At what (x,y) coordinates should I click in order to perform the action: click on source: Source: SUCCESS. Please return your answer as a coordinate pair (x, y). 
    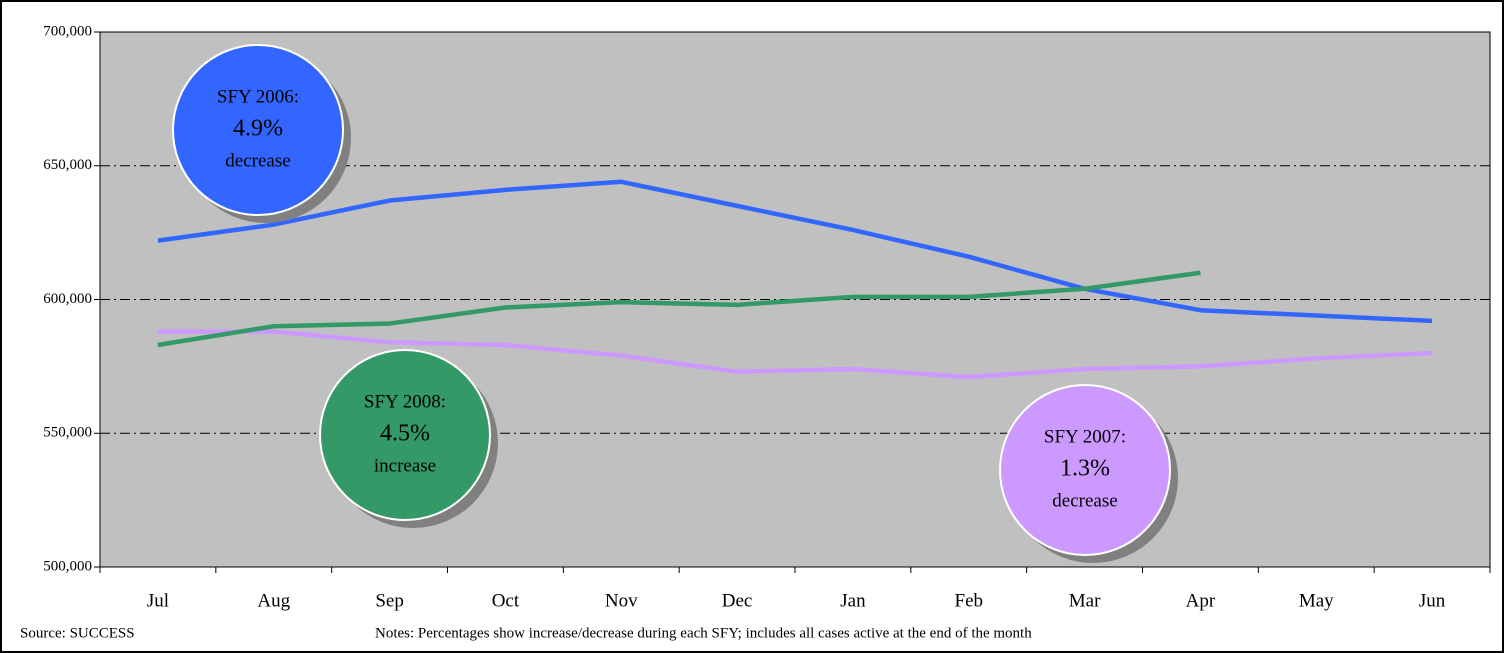
    Looking at the image, I should click on (77, 633).